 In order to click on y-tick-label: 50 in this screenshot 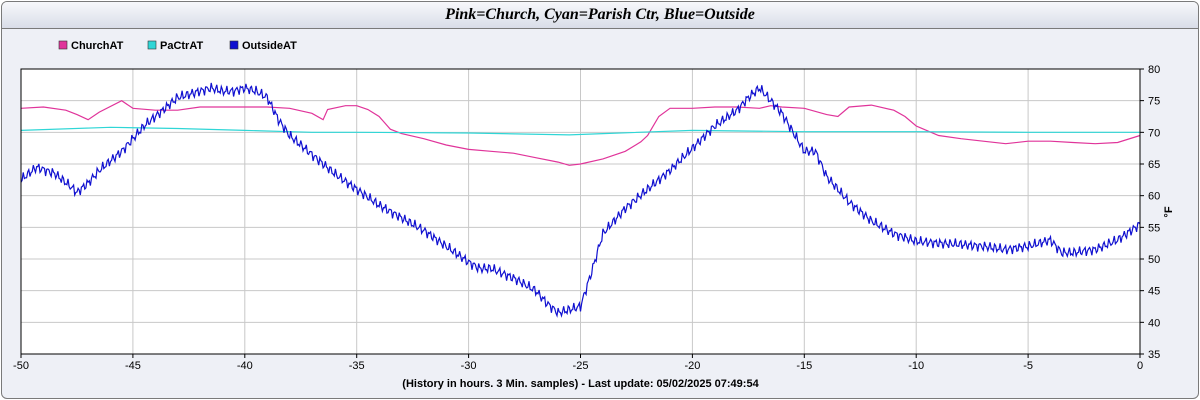, I will do `click(1154, 260)`.